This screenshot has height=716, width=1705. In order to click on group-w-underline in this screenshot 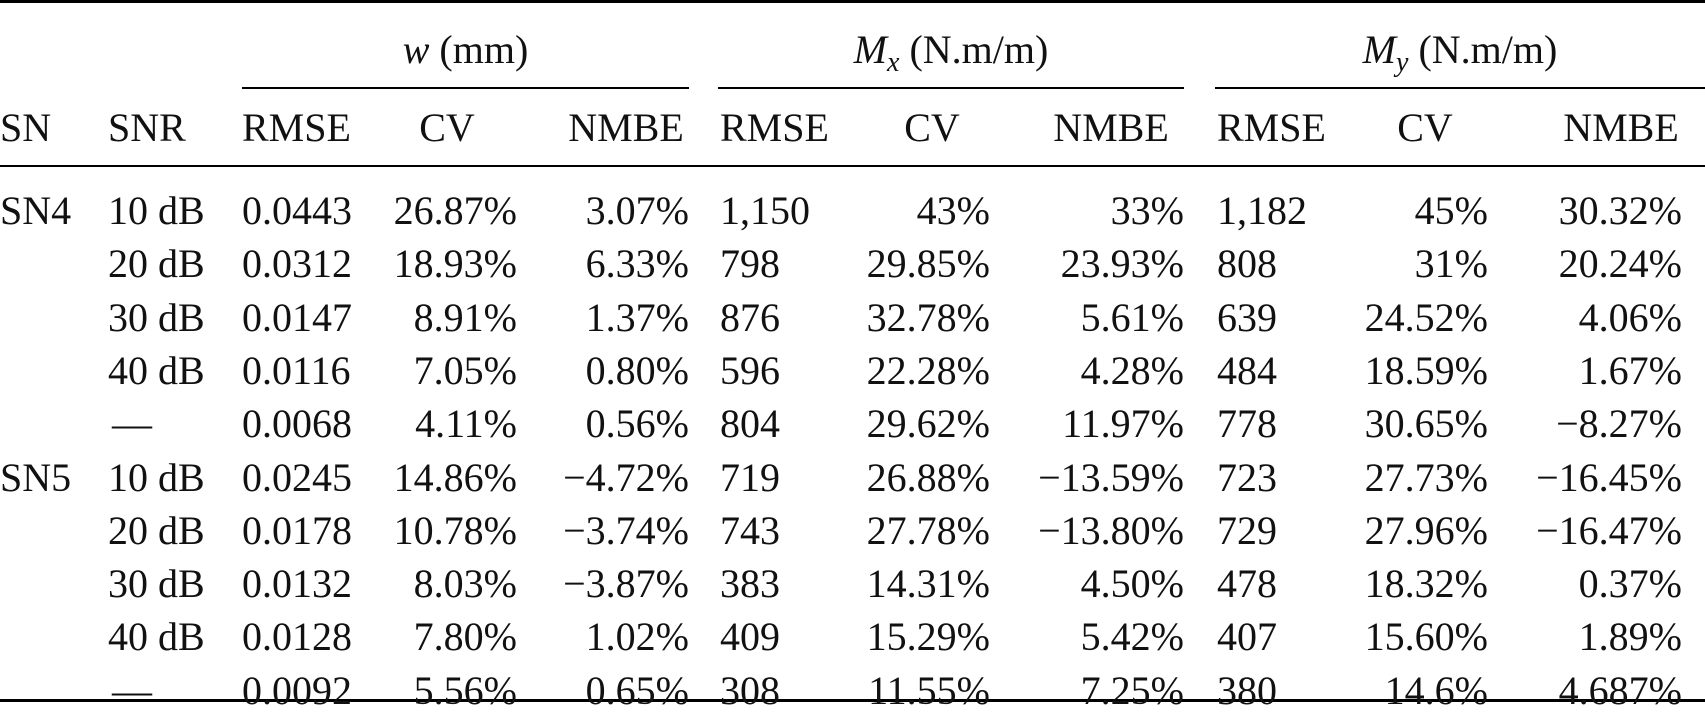, I will do `click(465, 88)`.